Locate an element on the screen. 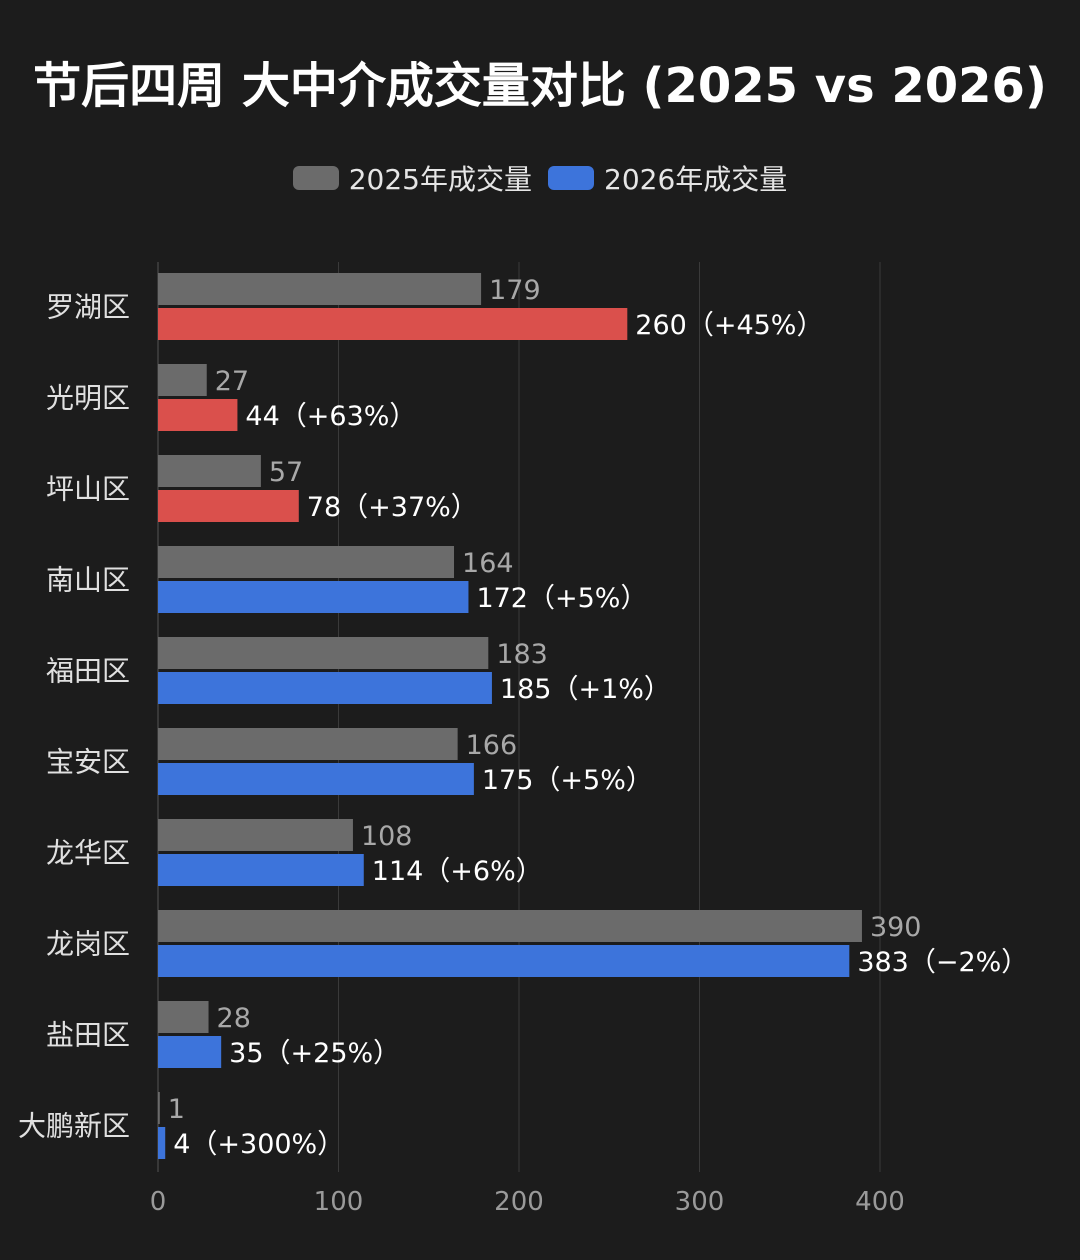 Image resolution: width=1080 pixels, height=1260 pixels. category-label: 罗湖区 is located at coordinates (88, 307).